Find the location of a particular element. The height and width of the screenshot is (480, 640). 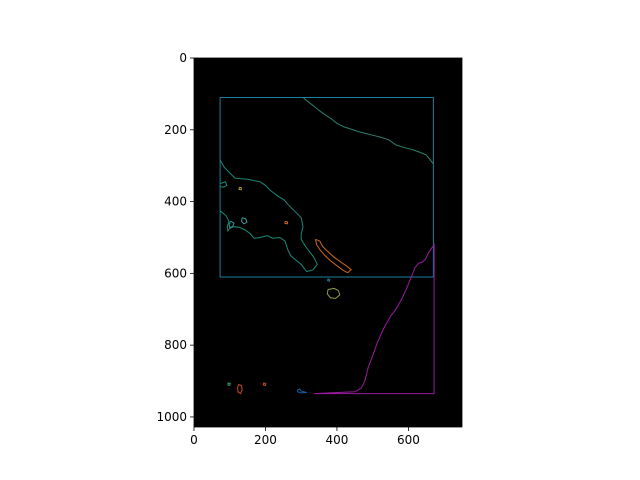

y-tick-label: 400 is located at coordinates (175, 202).